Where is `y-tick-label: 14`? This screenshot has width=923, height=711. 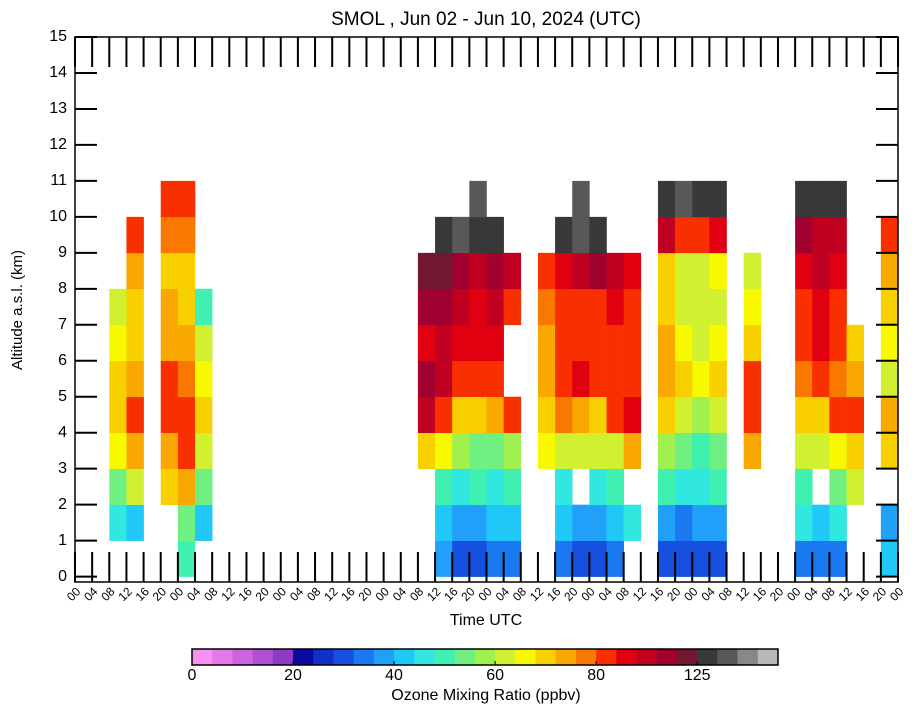 y-tick-label: 14 is located at coordinates (58, 72).